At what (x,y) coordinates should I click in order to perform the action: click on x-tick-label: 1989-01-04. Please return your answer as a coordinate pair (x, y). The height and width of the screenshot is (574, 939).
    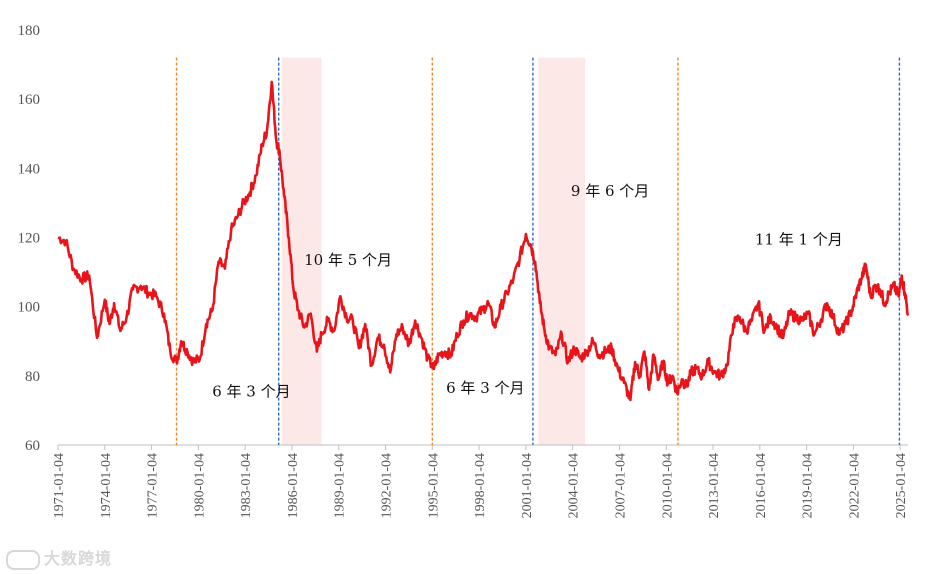
    Looking at the image, I should click on (340, 485).